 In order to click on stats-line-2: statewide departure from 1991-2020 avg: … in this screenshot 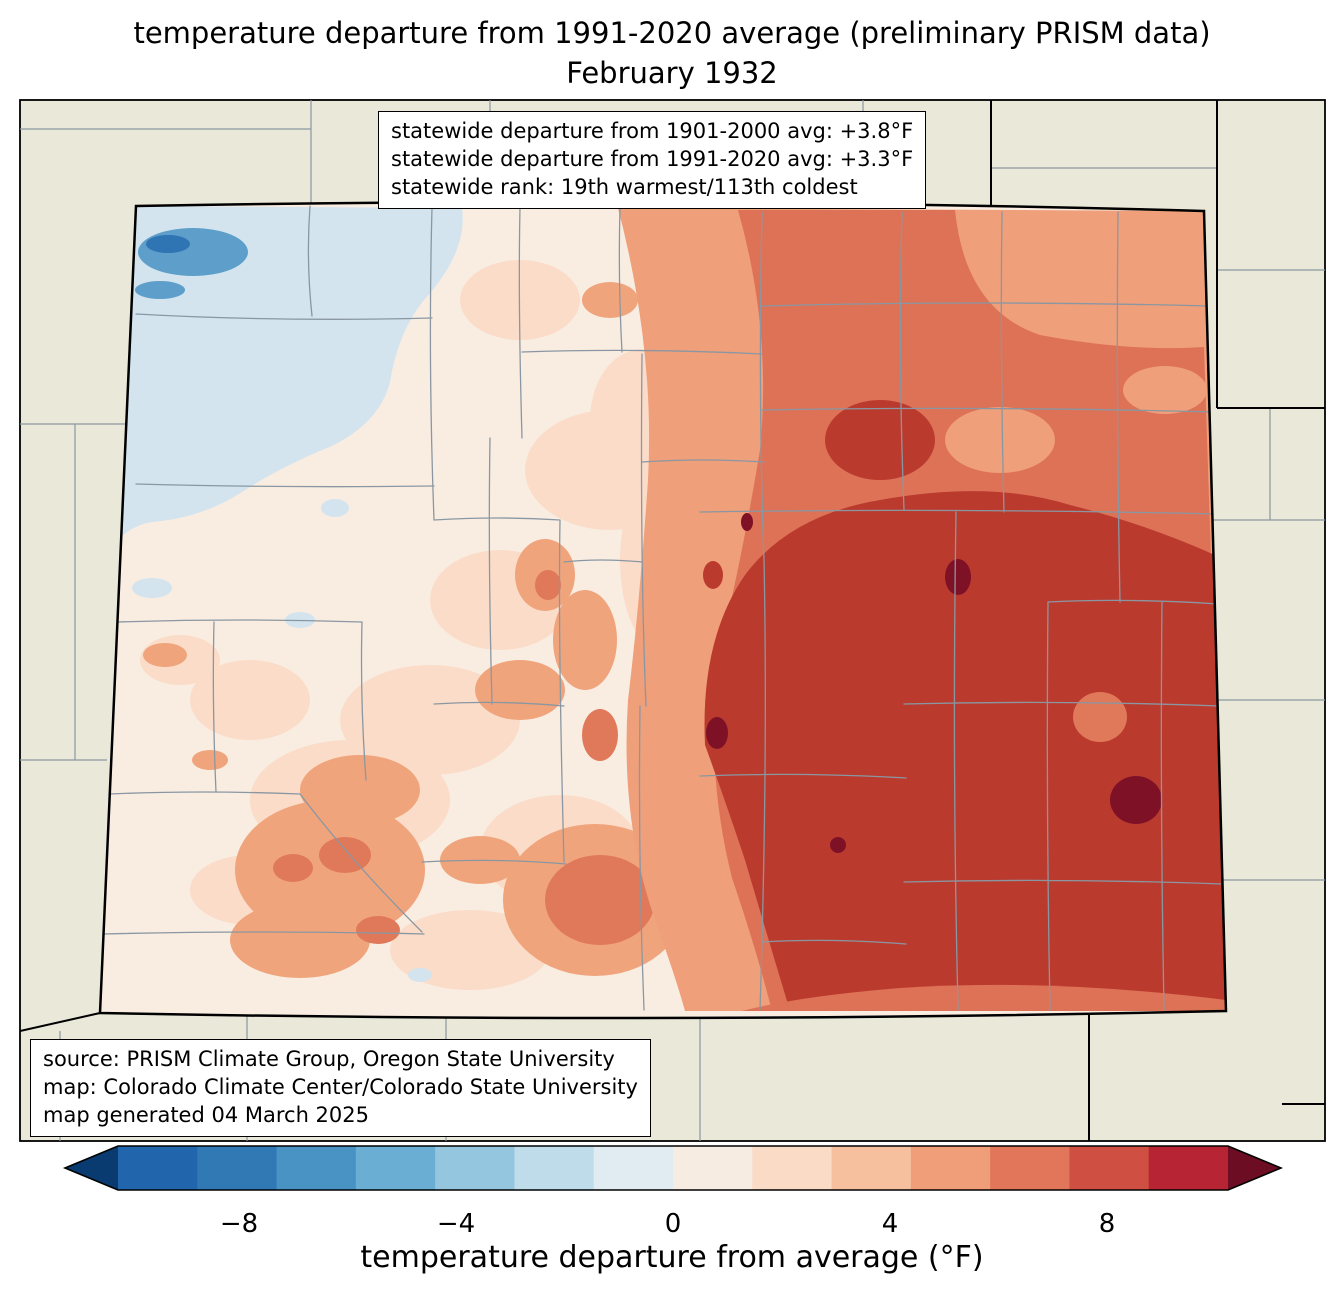, I will do `click(652, 158)`.